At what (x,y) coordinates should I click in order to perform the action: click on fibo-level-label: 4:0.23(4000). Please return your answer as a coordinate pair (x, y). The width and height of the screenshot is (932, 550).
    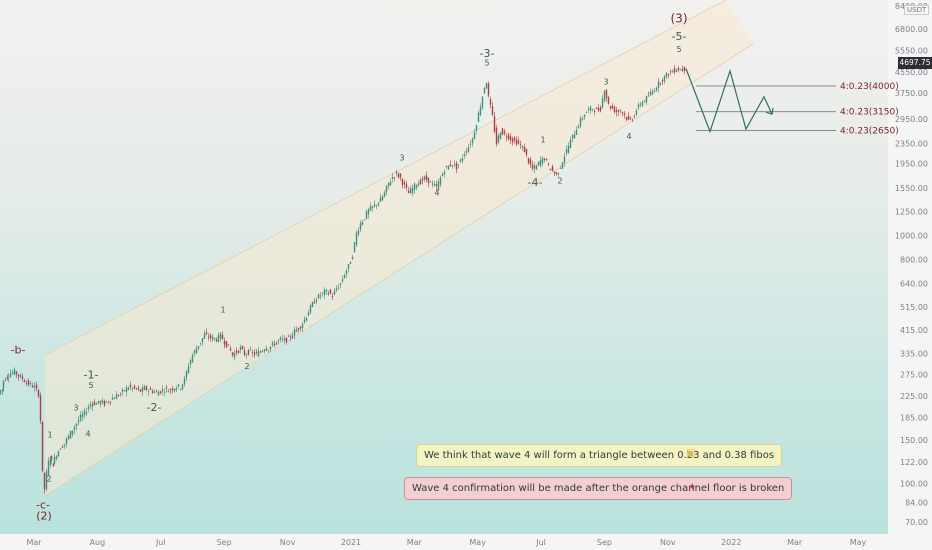
    Looking at the image, I should click on (869, 87).